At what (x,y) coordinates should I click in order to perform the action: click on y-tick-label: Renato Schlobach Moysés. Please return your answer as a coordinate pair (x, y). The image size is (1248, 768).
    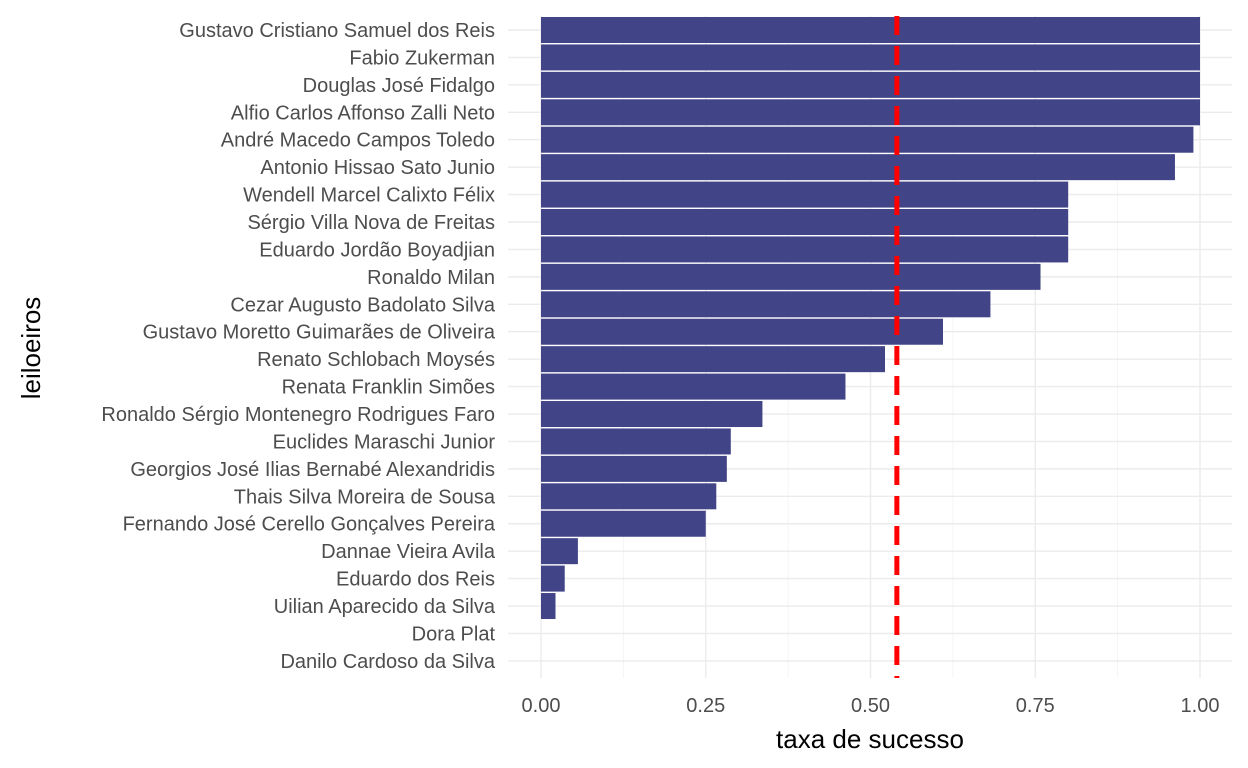
    Looking at the image, I should click on (376, 360).